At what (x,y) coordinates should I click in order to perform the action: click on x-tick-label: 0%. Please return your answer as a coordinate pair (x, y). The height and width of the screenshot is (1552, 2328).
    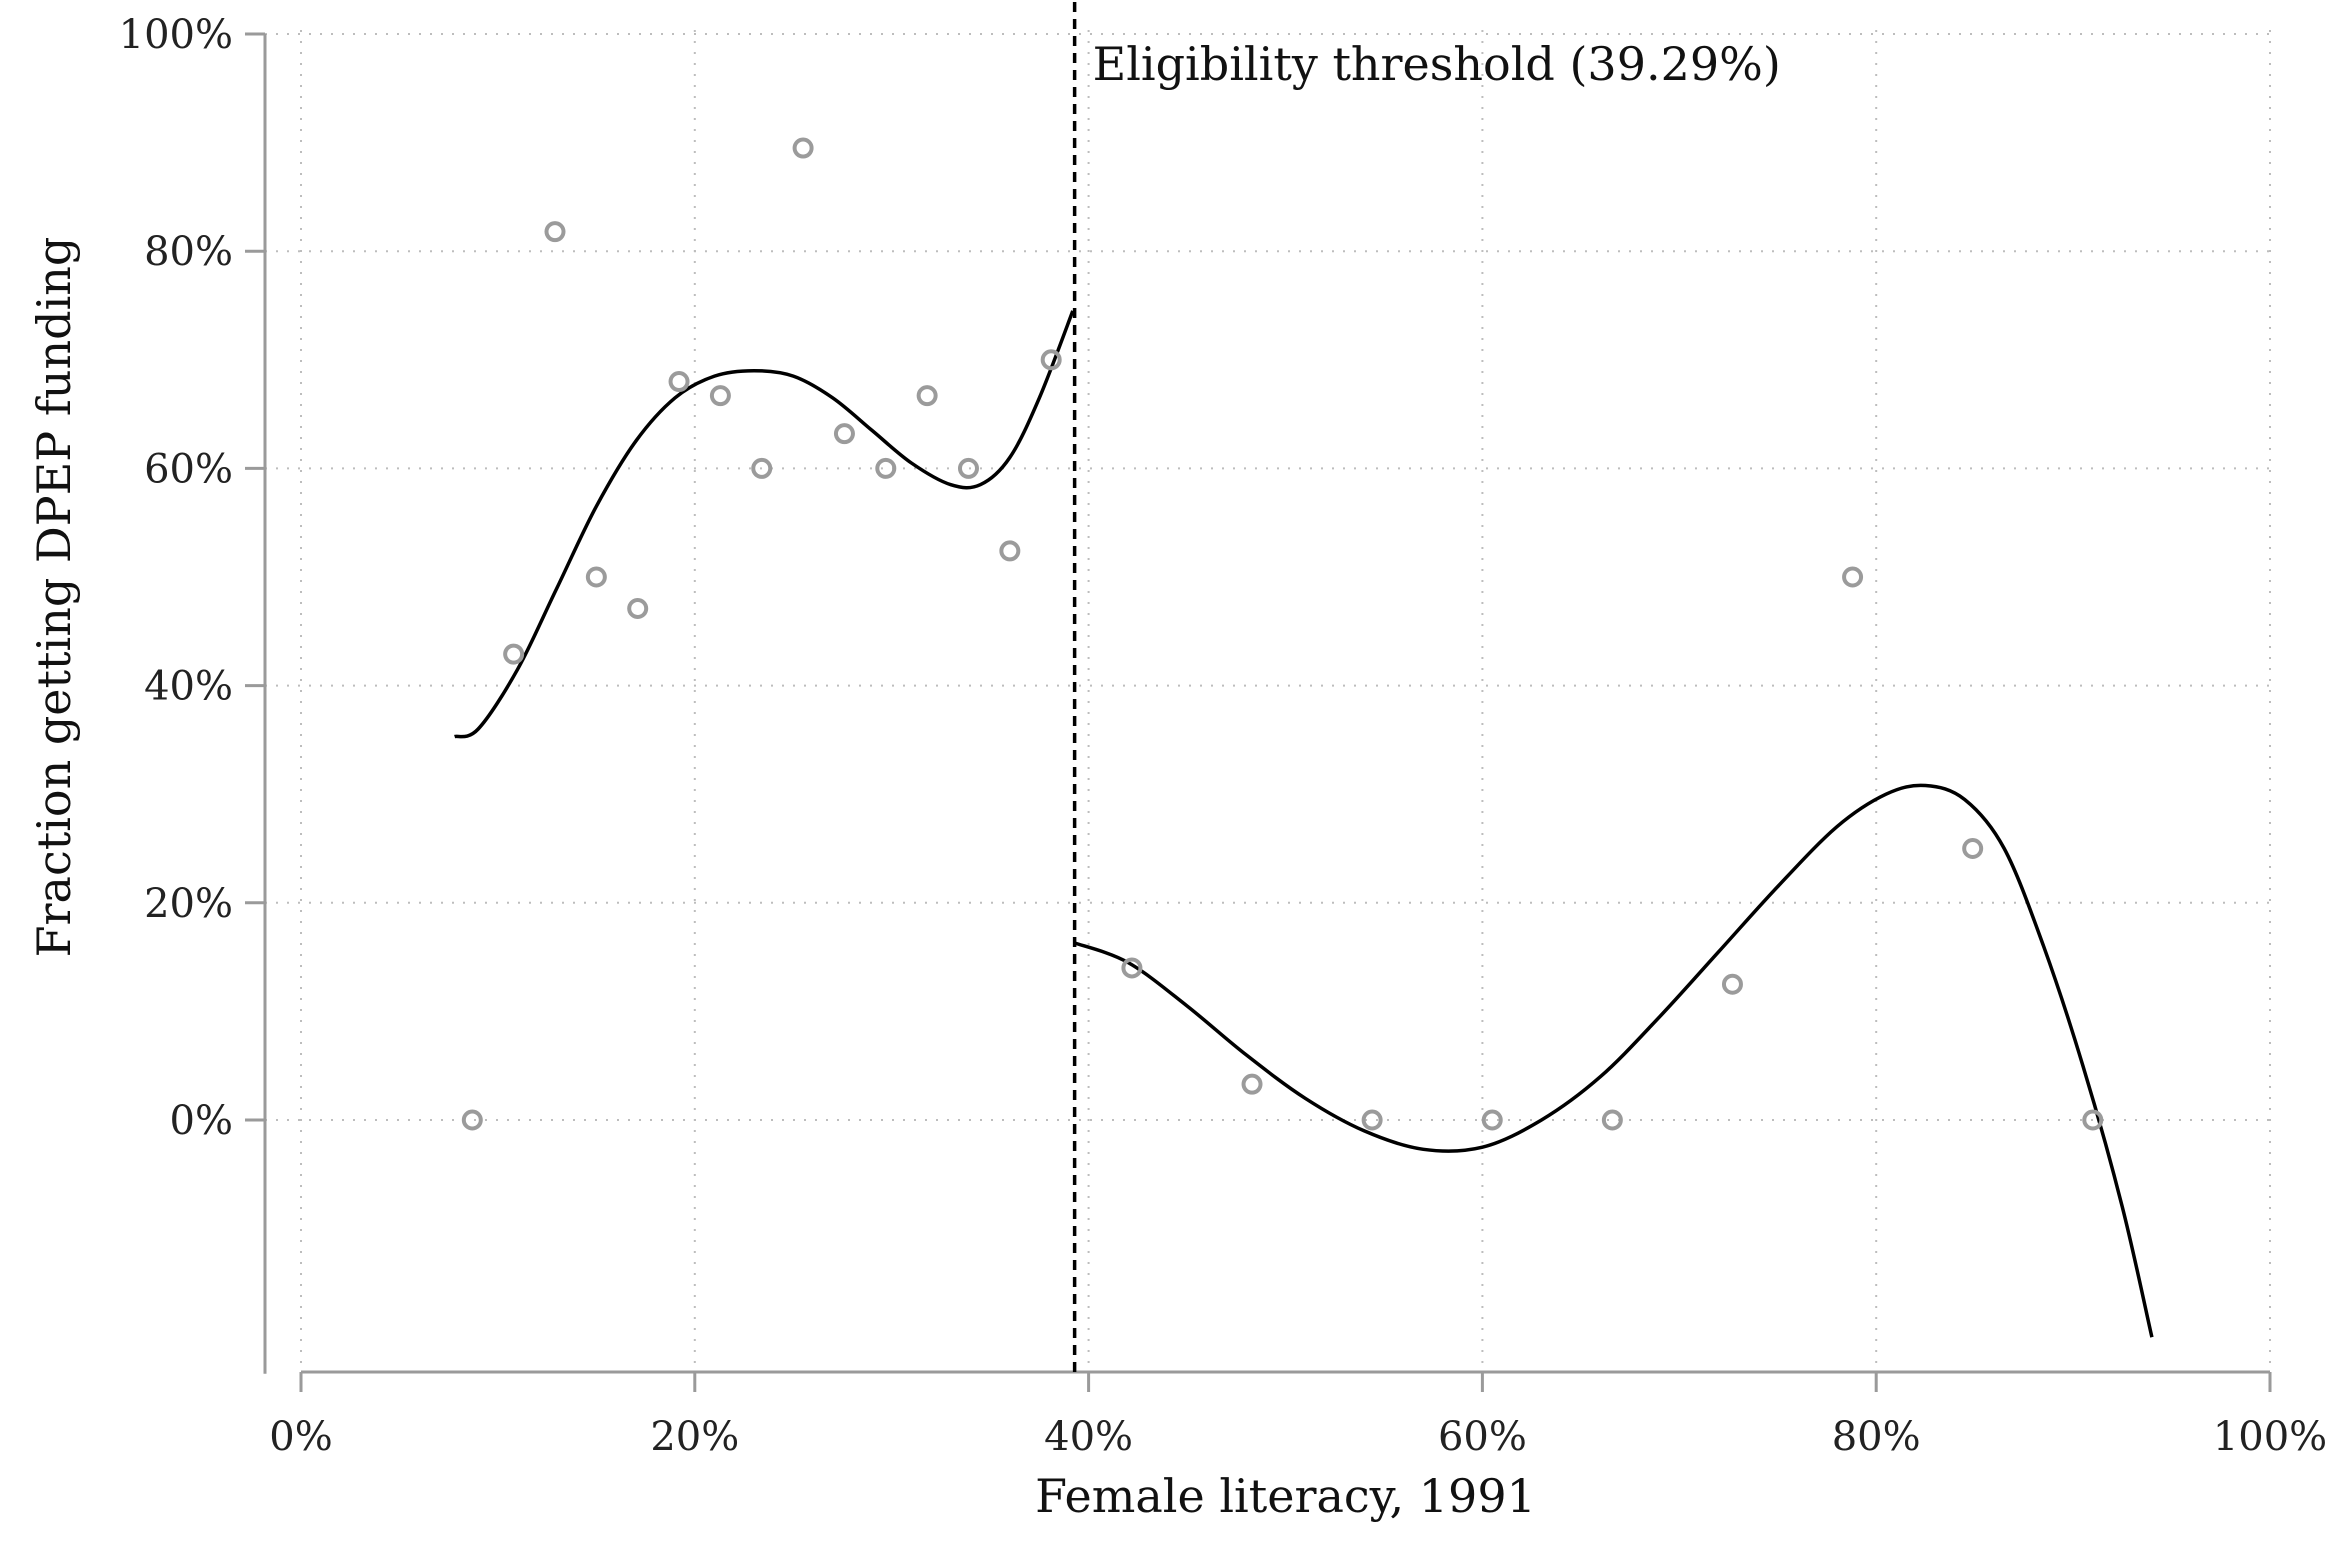
    Looking at the image, I should click on (300, 1437).